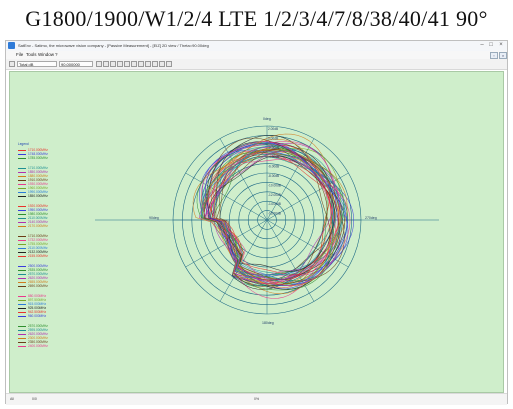  What do you see at coordinates (38, 334) in the screenshot?
I see `legend-item: 2620.000MHz` at bounding box center [38, 334].